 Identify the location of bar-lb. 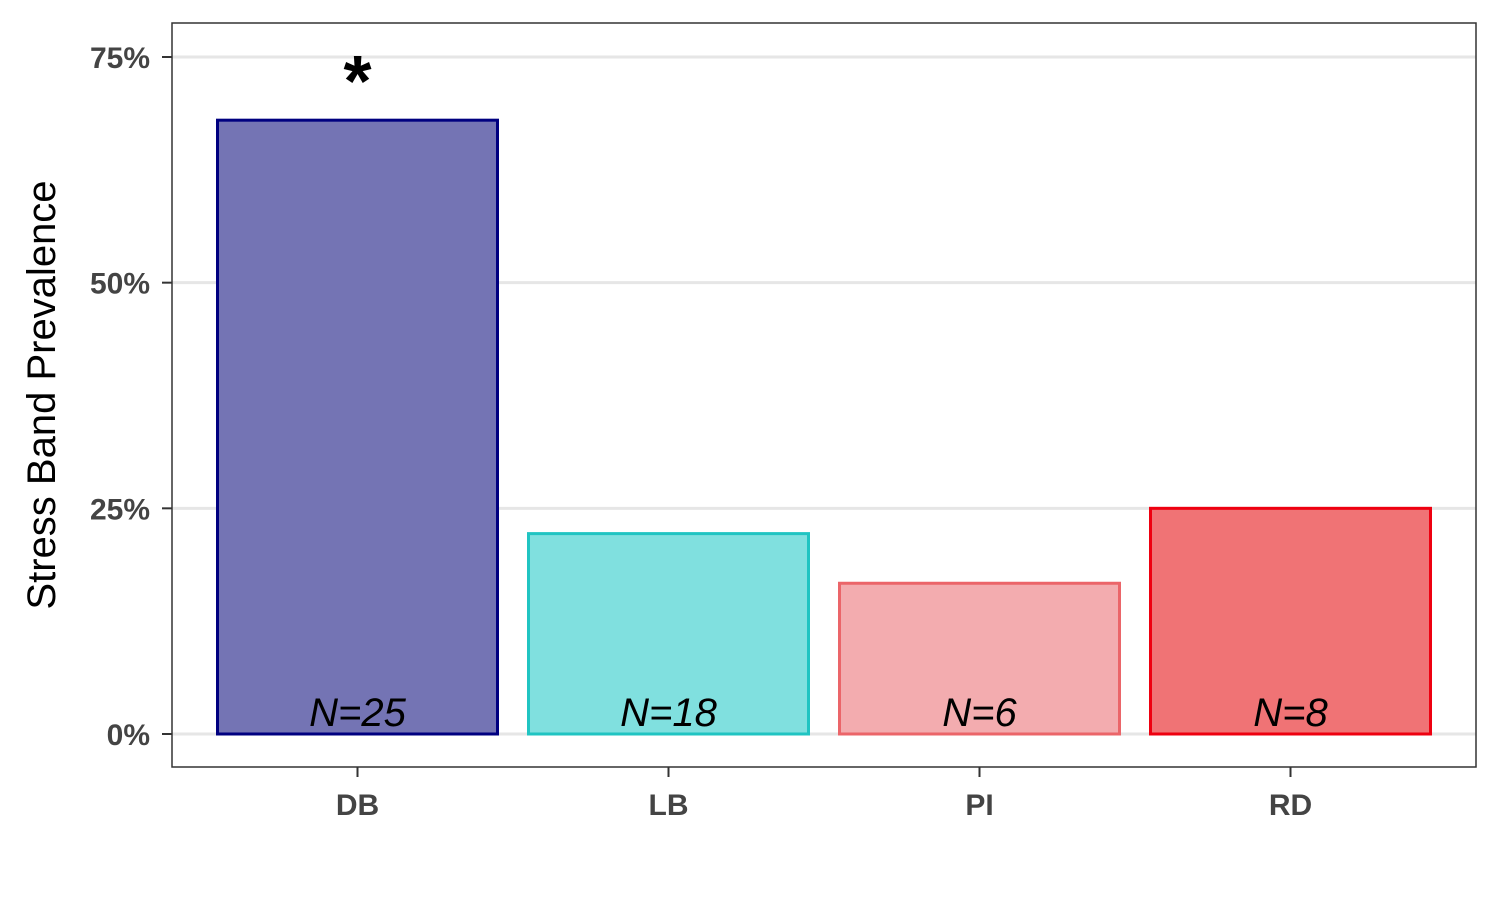
(668, 634).